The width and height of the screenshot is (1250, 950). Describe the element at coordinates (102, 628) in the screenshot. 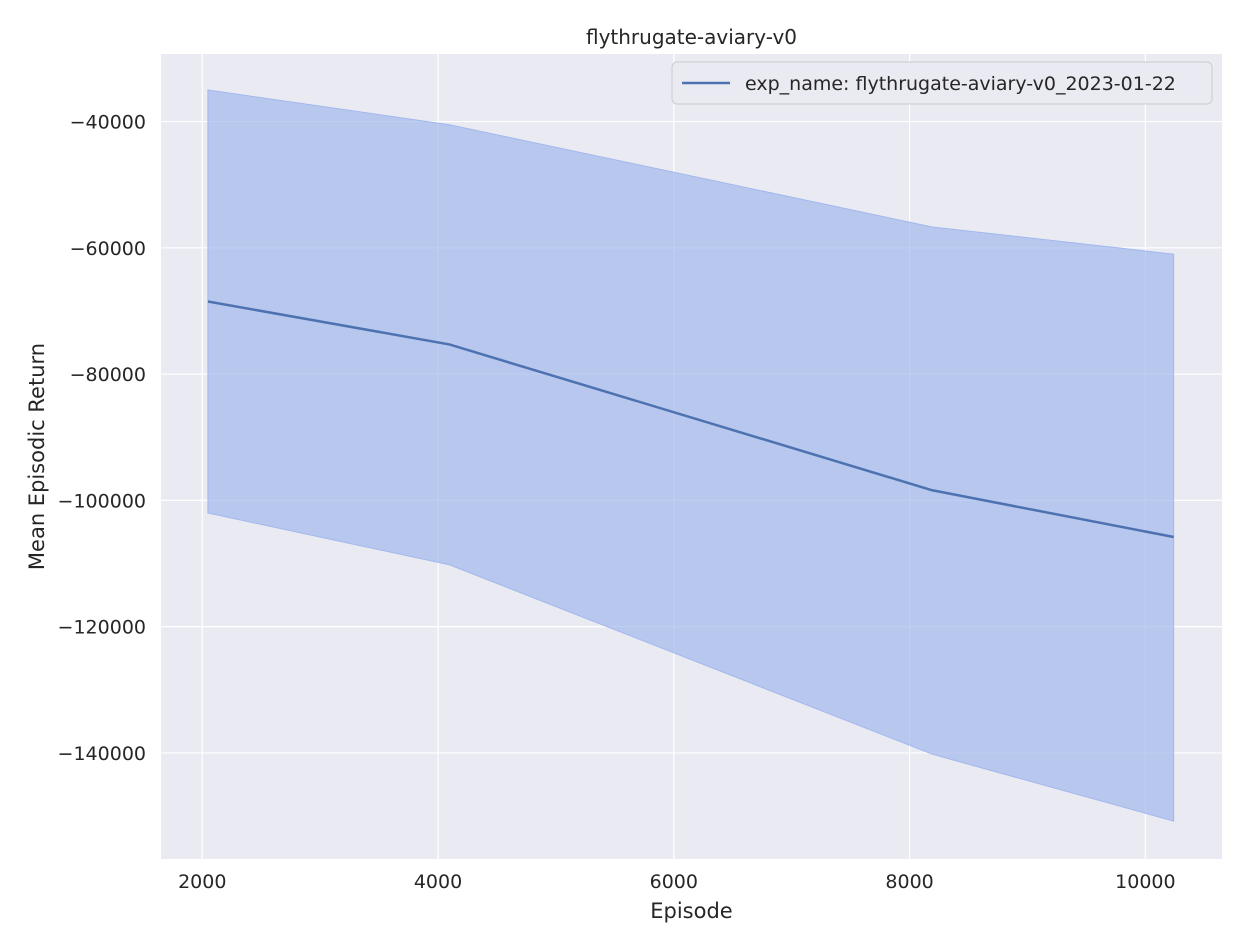

I see `y-tick-label: −120000` at that location.